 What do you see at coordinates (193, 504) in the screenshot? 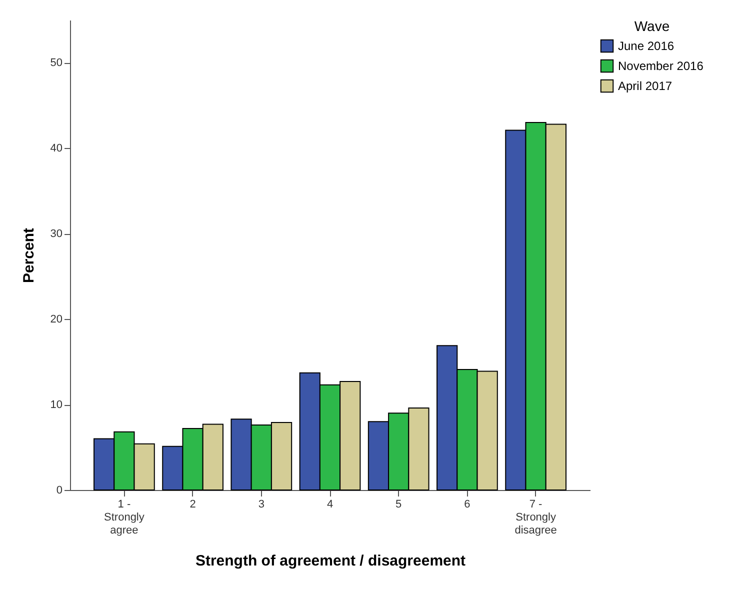
I see `x-tick-label: 2` at bounding box center [193, 504].